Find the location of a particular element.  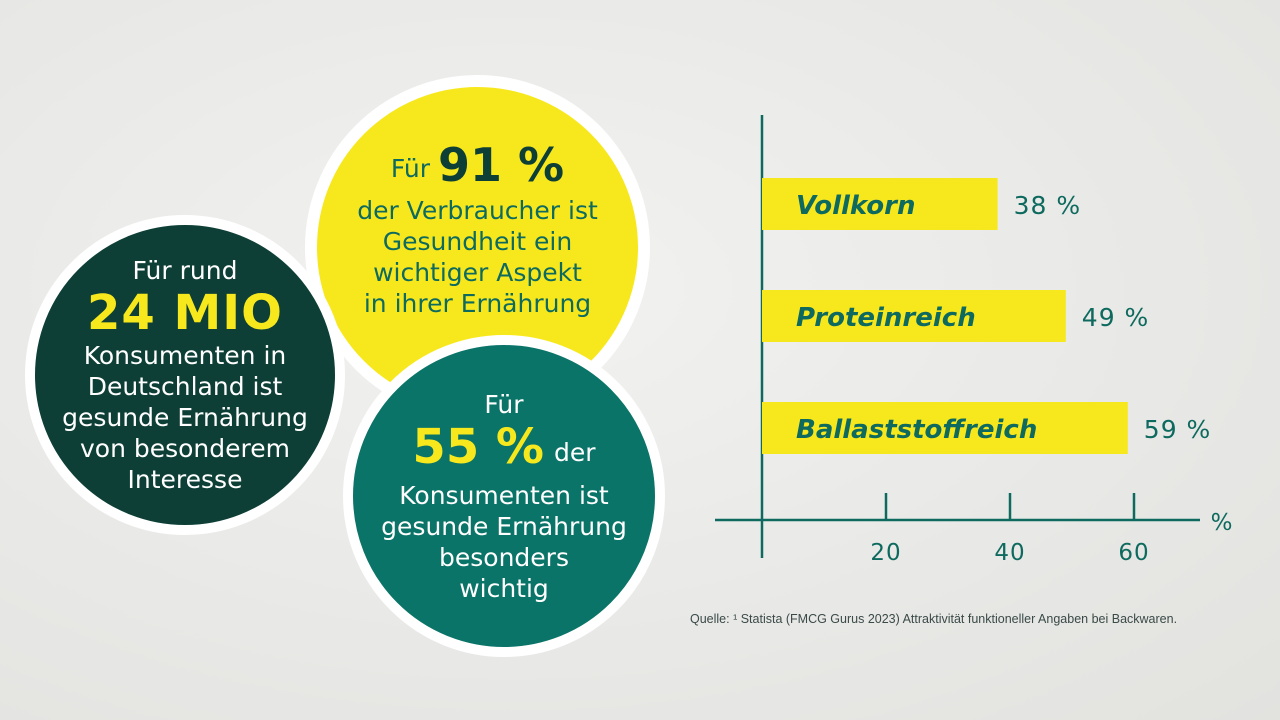

bar-category-label: Ballaststoffreich is located at coordinates (916, 430).